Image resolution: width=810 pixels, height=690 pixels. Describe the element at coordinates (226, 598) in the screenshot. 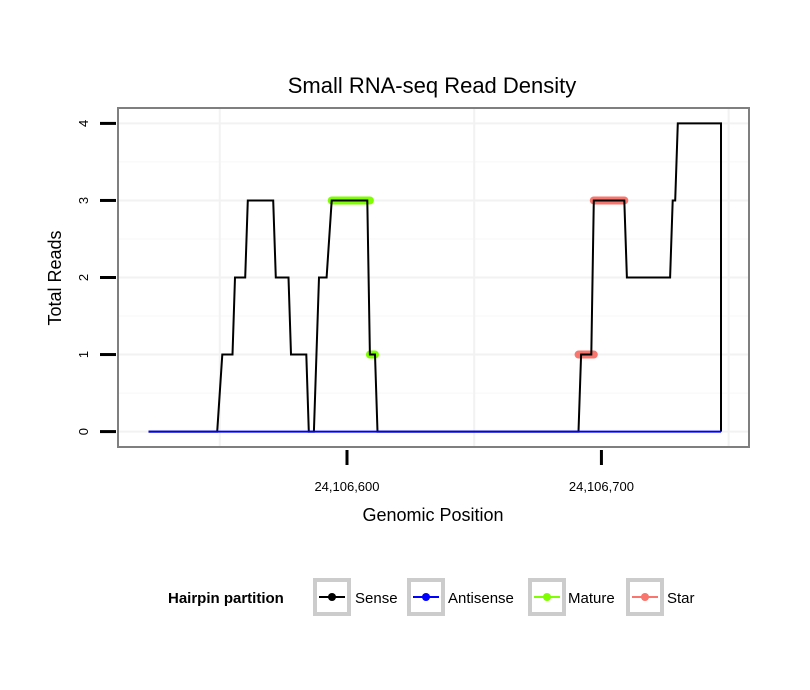

I see `legend-title: Hairpin partition` at that location.